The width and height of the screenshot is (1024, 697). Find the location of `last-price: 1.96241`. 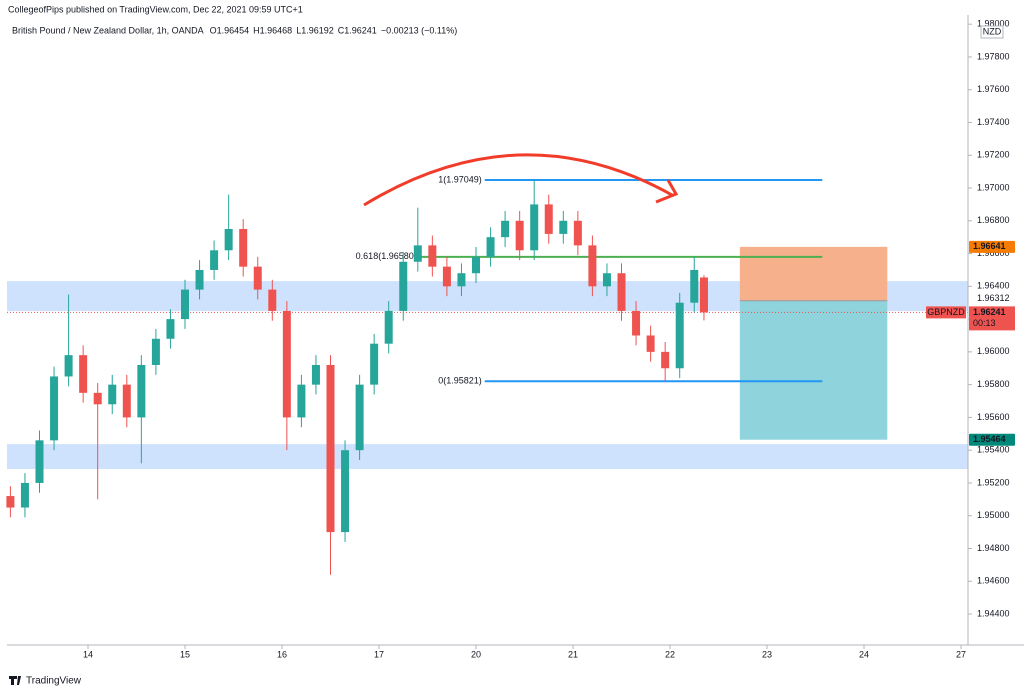

last-price: 1.96241 is located at coordinates (989, 312).